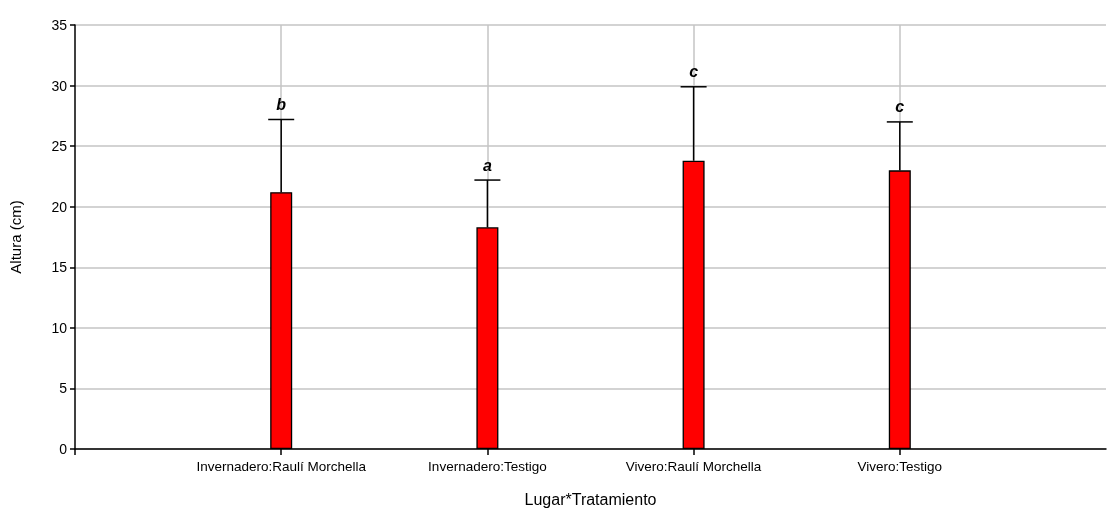 Image resolution: width=1109 pixels, height=512 pixels. What do you see at coordinates (281, 104) in the screenshot?
I see `annotation: b` at bounding box center [281, 104].